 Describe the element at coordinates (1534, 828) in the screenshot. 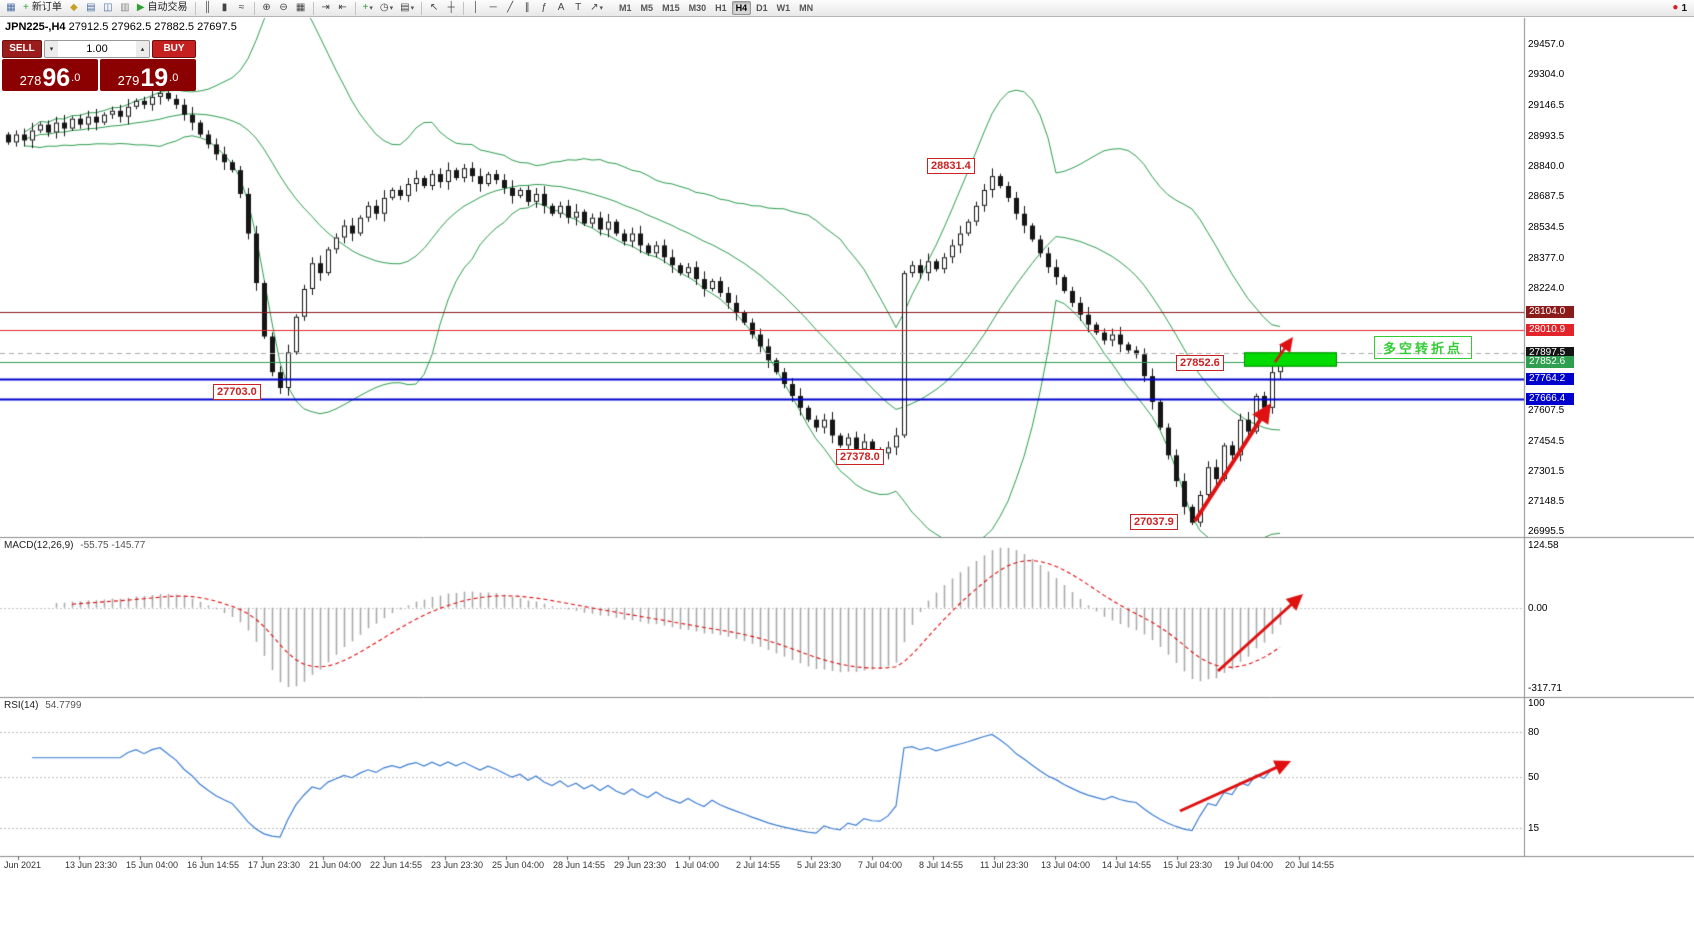

I see `indicator-axis-label: 15` at that location.